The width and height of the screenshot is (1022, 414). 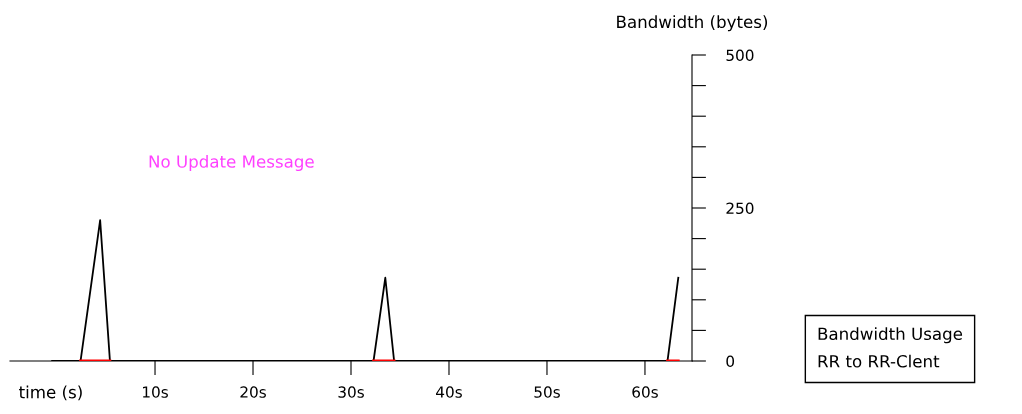 I want to click on y-axis-title: Bandwidth (bytes), so click(x=692, y=23).